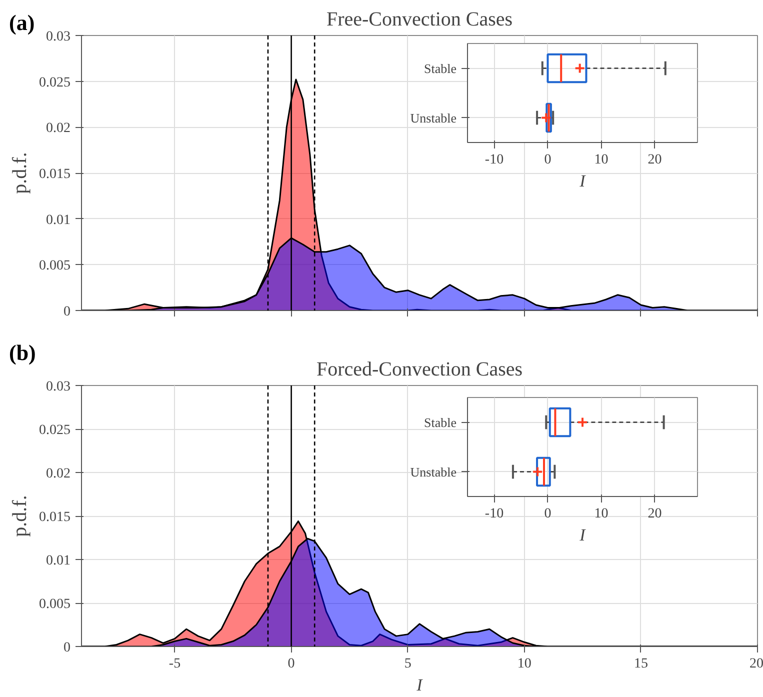 This screenshot has width=763, height=697. I want to click on x-tick-label: -5, so click(174, 664).